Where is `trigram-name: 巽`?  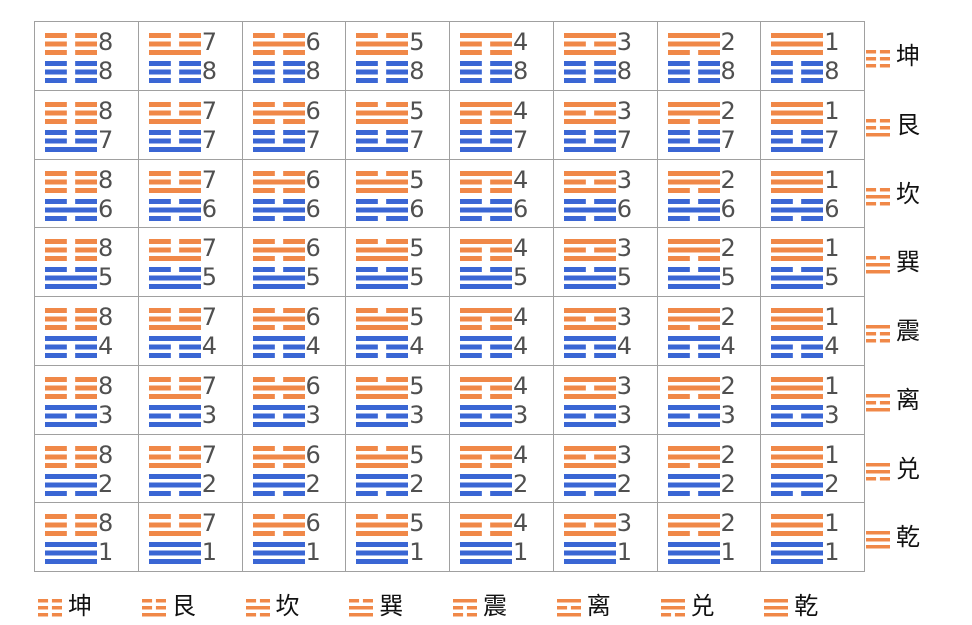
trigram-name: 巽 is located at coordinates (908, 262).